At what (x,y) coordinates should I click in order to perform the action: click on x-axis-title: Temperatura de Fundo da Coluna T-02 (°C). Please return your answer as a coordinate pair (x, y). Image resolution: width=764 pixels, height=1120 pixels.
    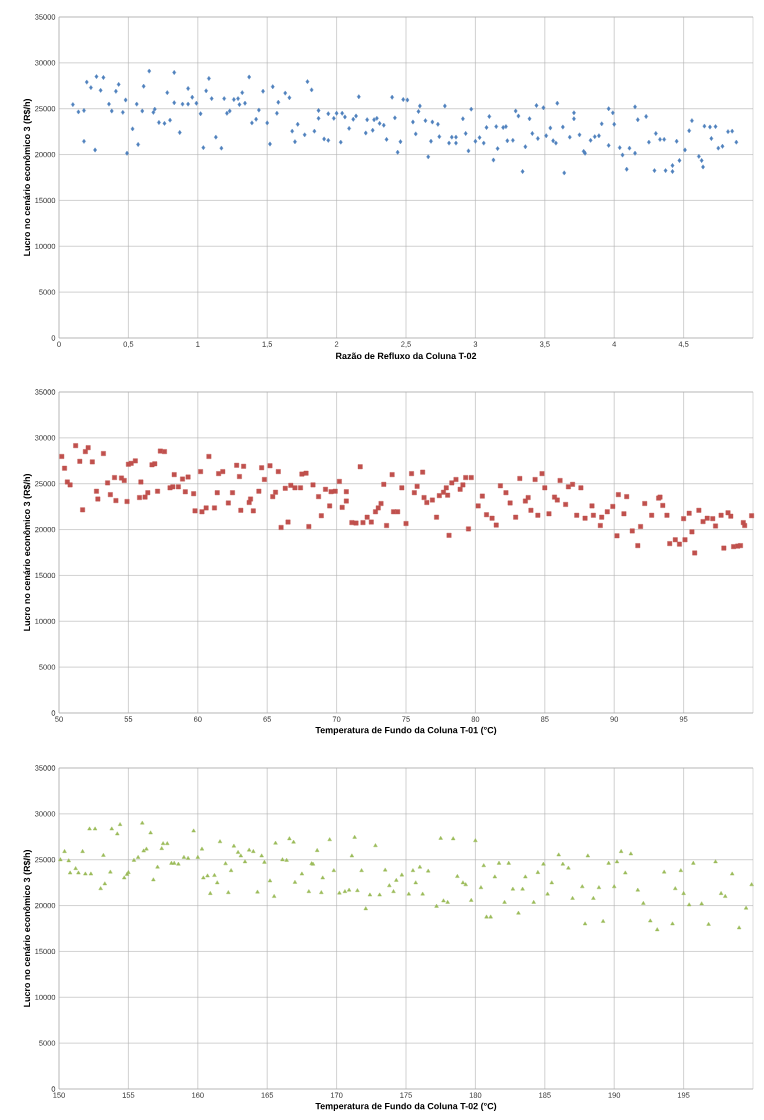
    Looking at the image, I should click on (406, 1107).